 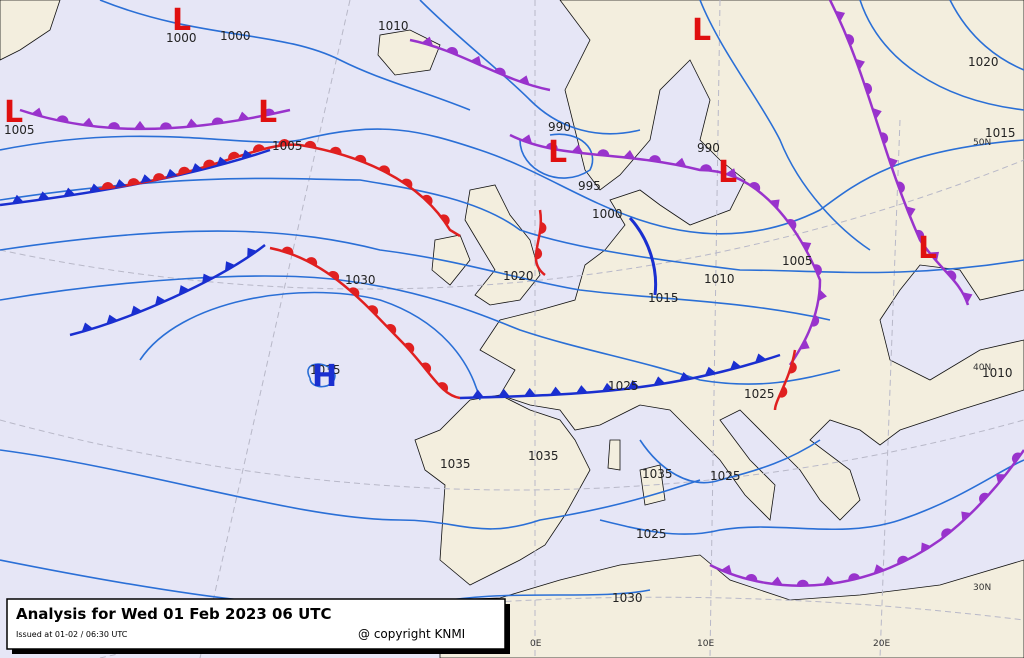 I want to click on isobar-label: 1020, so click(x=518, y=276).